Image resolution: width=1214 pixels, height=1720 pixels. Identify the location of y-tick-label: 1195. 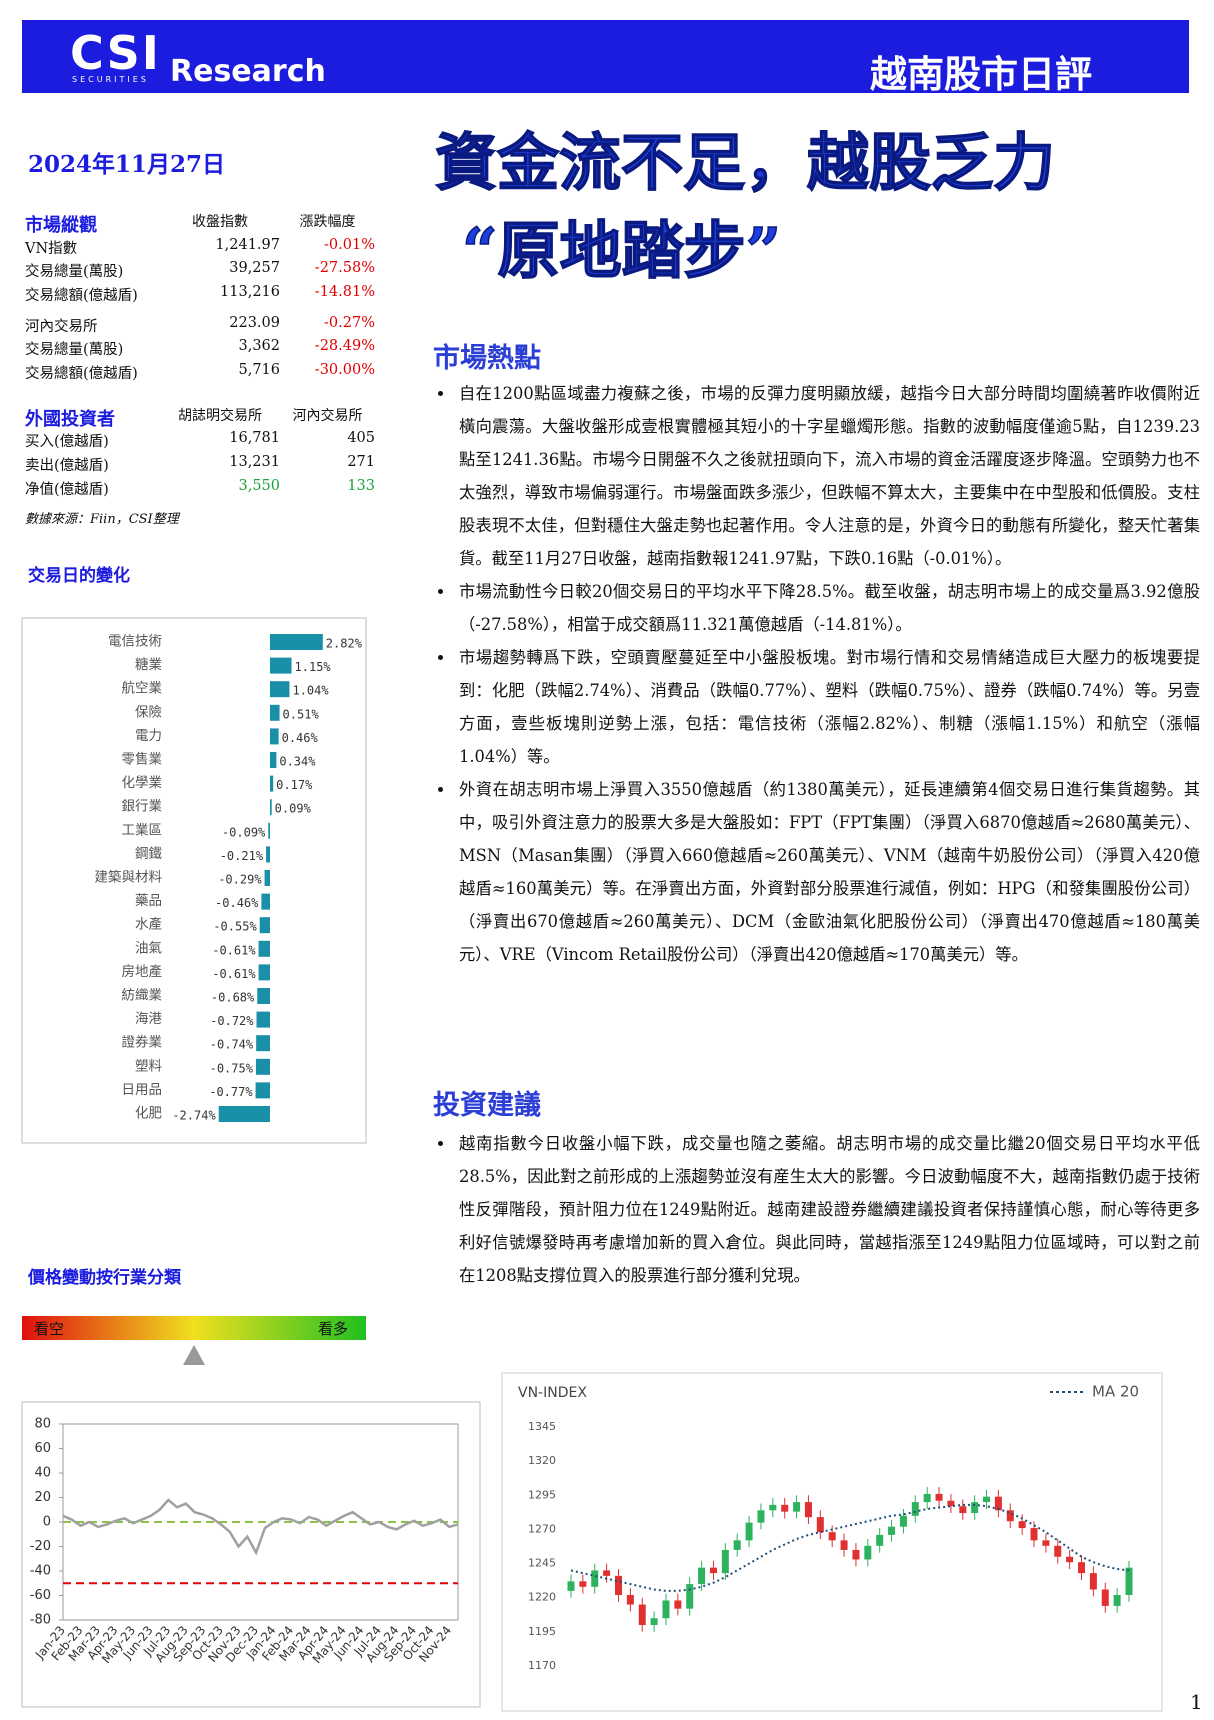
(542, 1631).